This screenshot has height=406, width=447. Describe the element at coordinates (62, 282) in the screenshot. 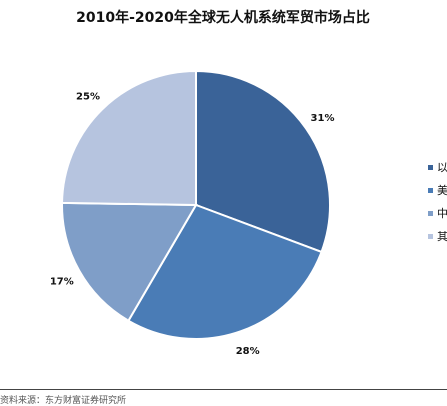

I see `slice-label-c: 17%` at that location.